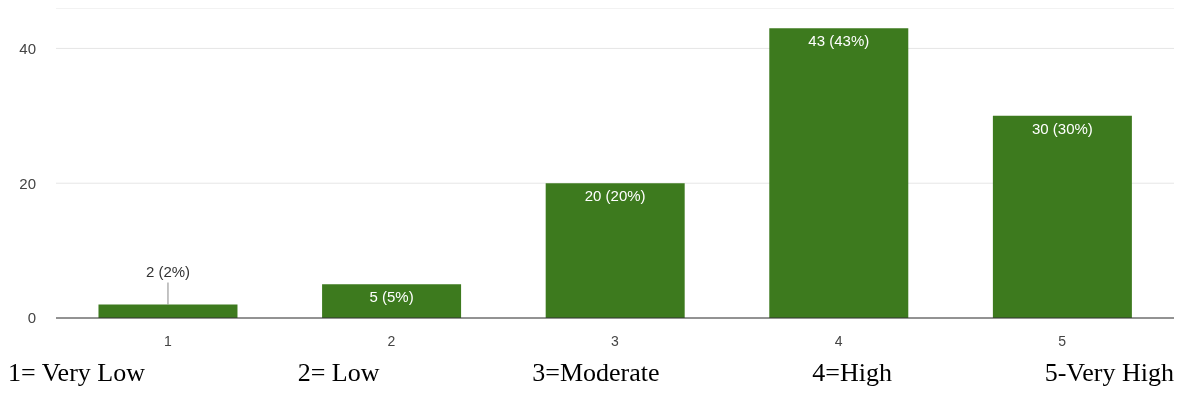 The height and width of the screenshot is (404, 1182). What do you see at coordinates (615, 196) in the screenshot?
I see `data-label: 20 (20%)` at bounding box center [615, 196].